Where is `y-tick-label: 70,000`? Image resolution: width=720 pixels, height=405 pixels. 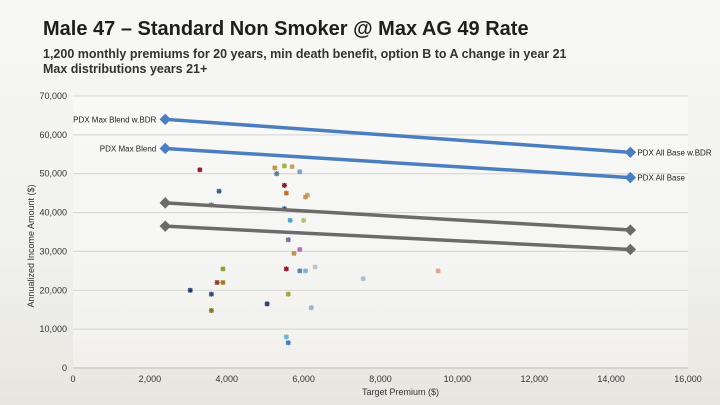 y-tick-label: 70,000 is located at coordinates (53, 96).